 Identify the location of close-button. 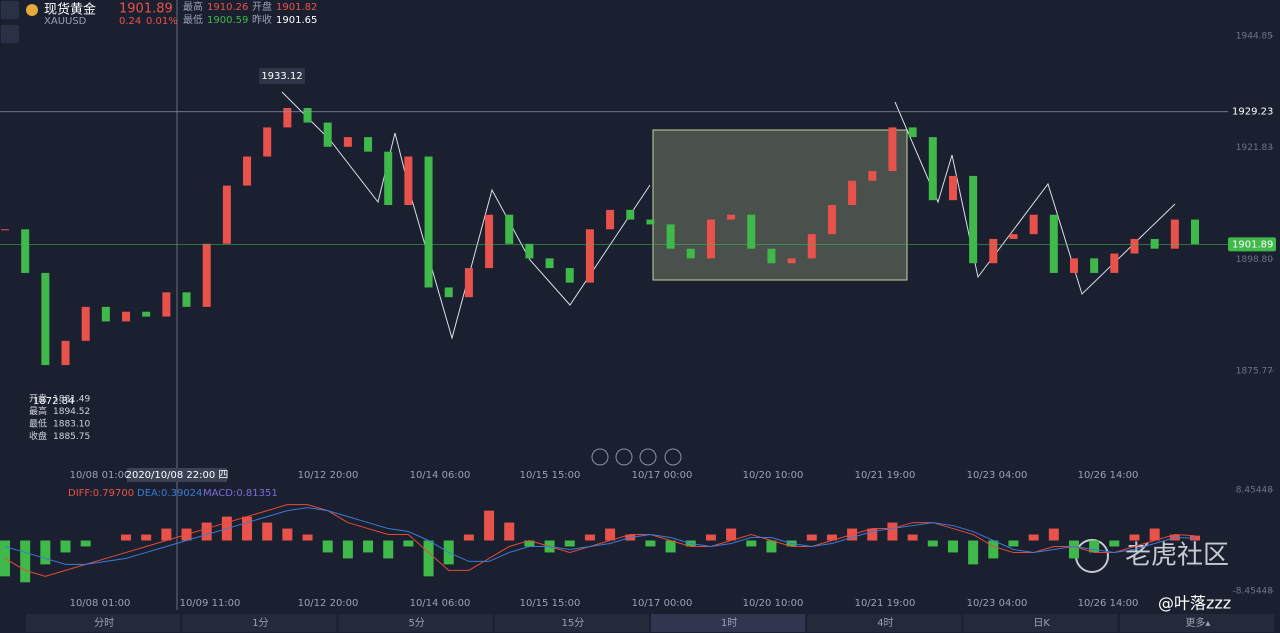
(10, 10).